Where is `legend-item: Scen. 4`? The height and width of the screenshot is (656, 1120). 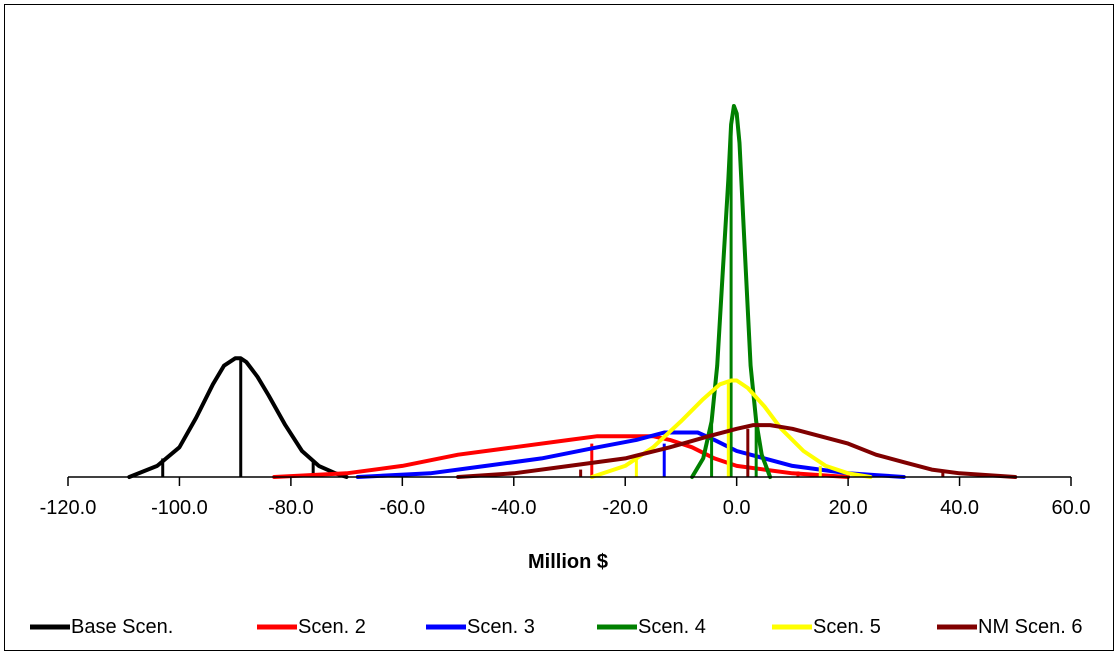 legend-item: Scen. 4 is located at coordinates (651, 627).